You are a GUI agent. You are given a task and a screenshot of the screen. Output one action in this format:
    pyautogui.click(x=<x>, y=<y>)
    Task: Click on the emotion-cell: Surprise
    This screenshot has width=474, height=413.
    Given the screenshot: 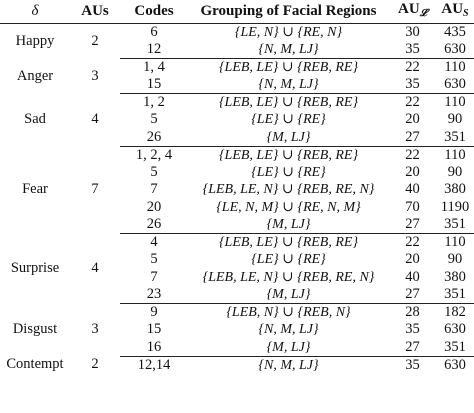 What is the action you would take?
    pyautogui.click(x=35, y=268)
    